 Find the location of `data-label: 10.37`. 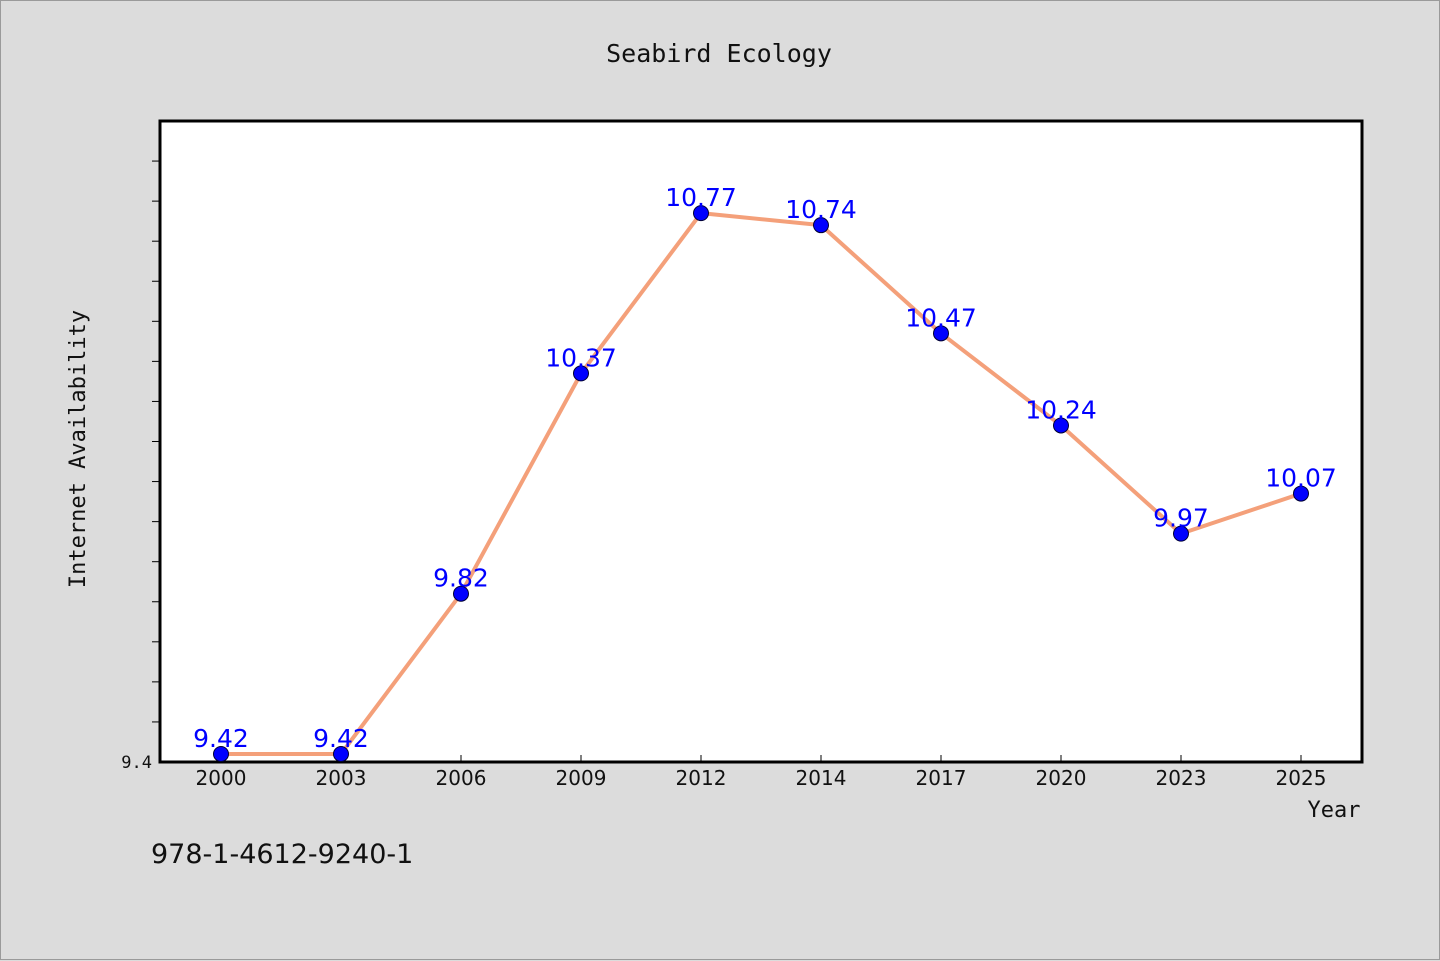

data-label: 10.37 is located at coordinates (581, 357).